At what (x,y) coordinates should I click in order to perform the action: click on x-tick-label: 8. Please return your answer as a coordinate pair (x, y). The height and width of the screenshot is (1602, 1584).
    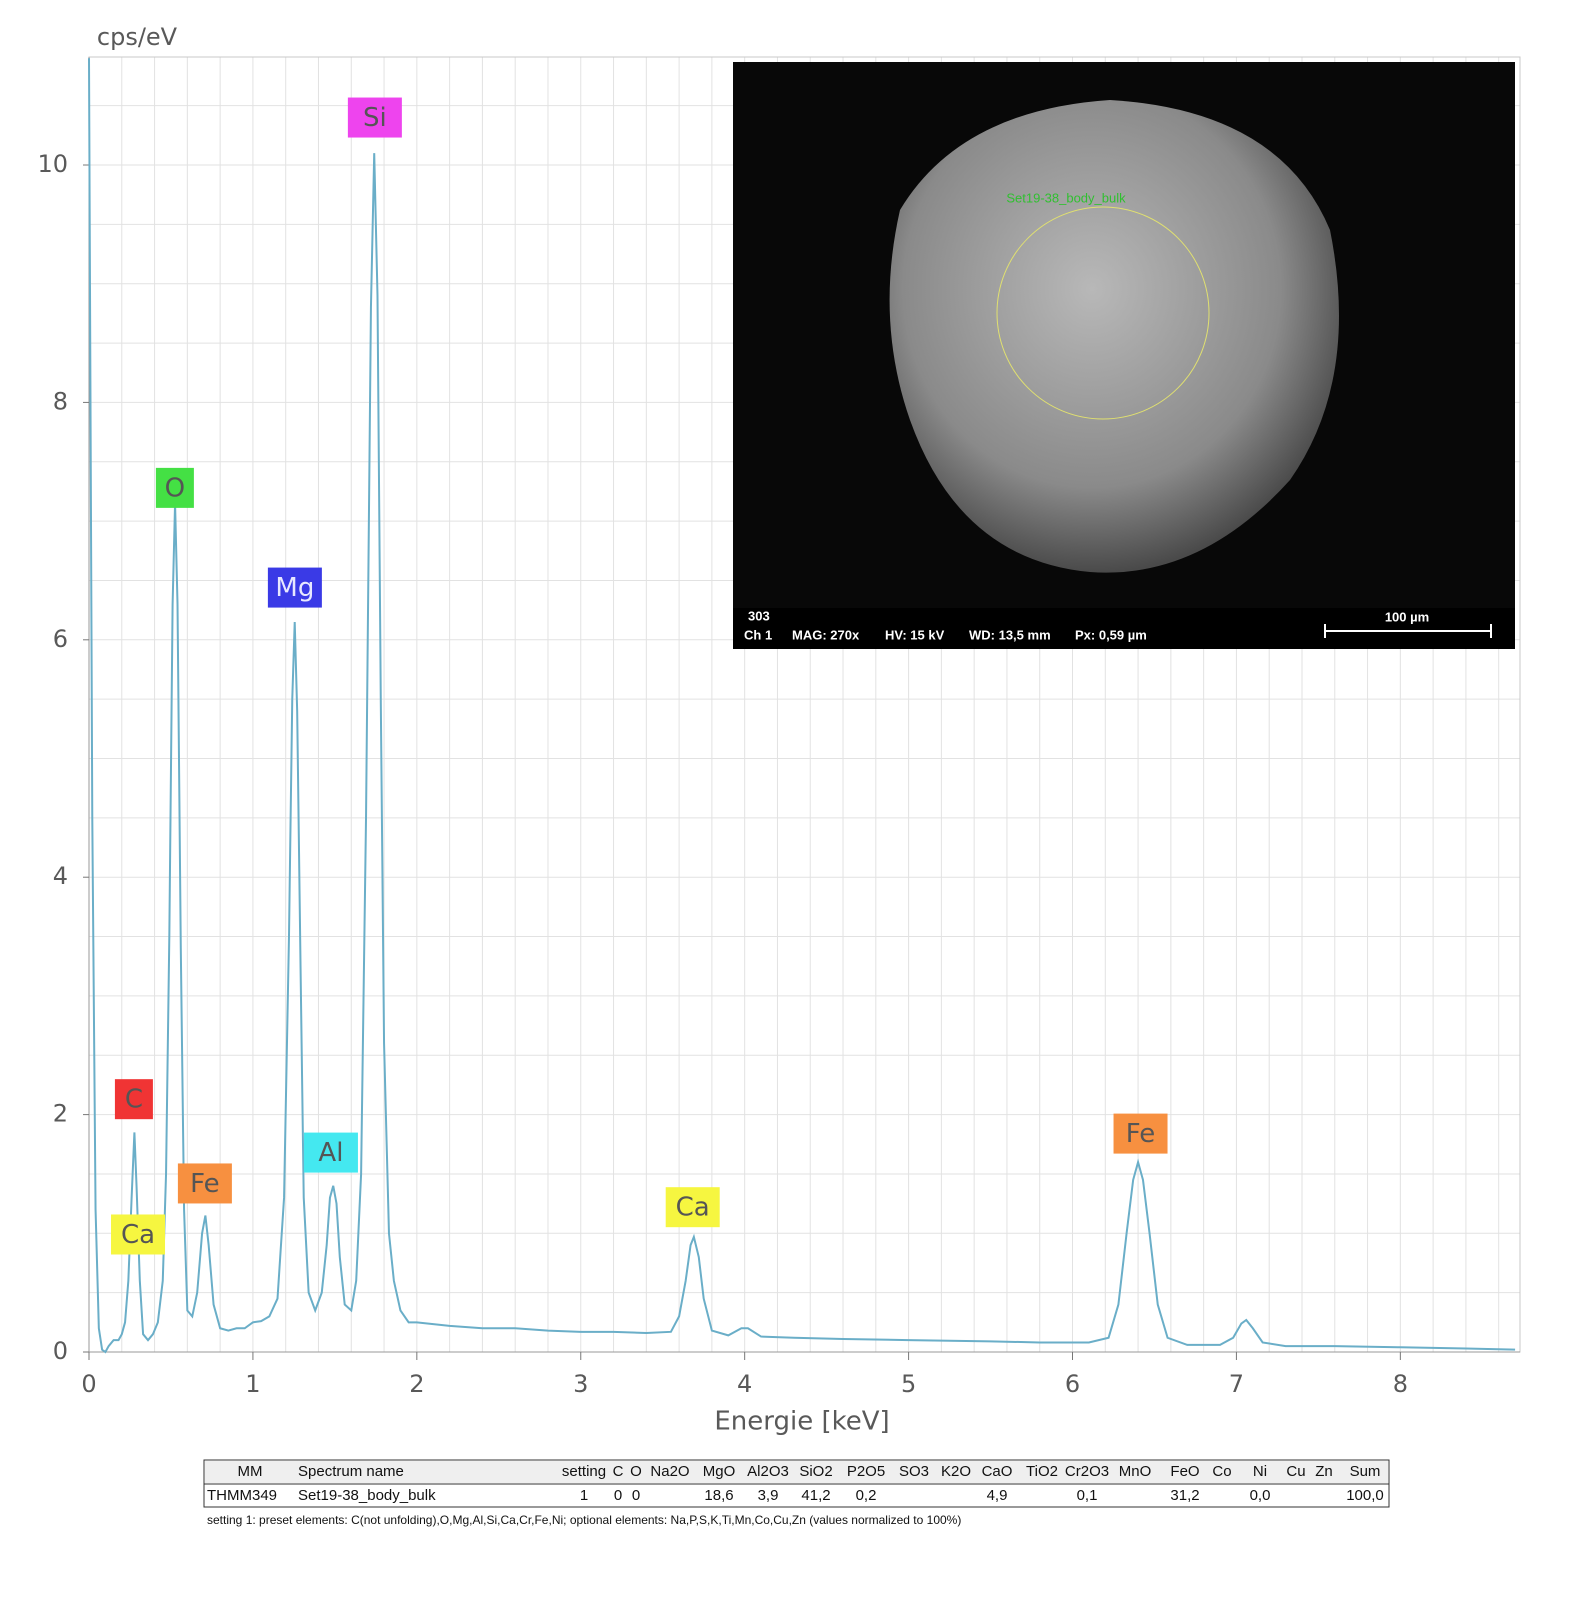
    Looking at the image, I should click on (1400, 1384).